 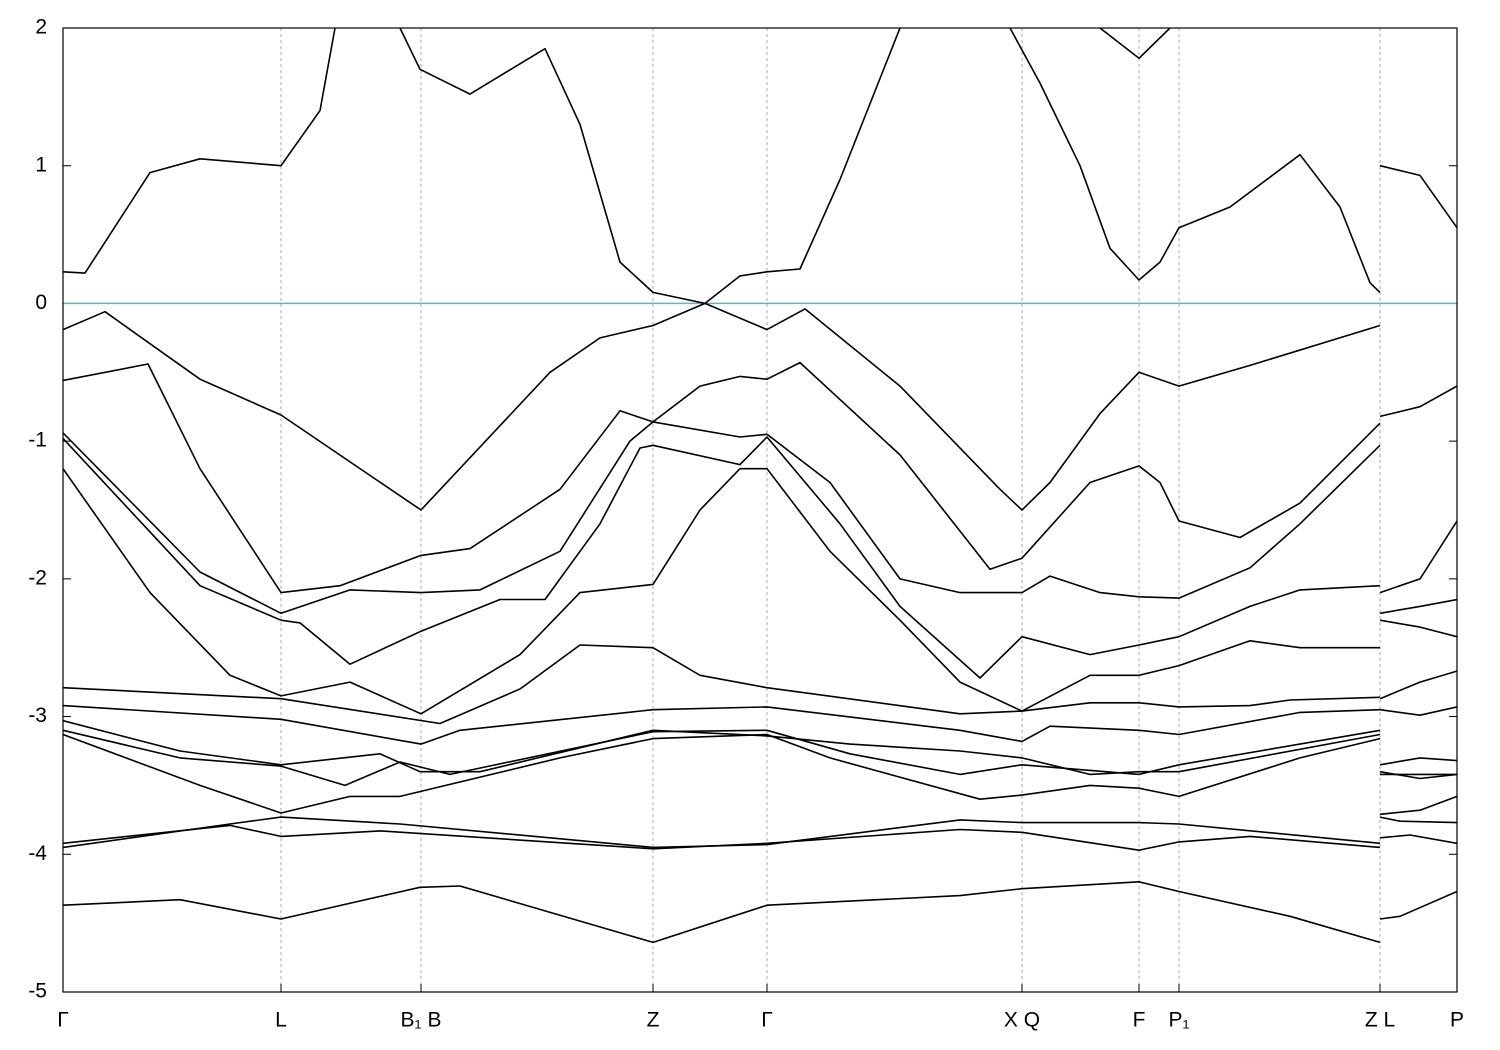 I want to click on y-tick-label: 1, so click(x=41, y=164).